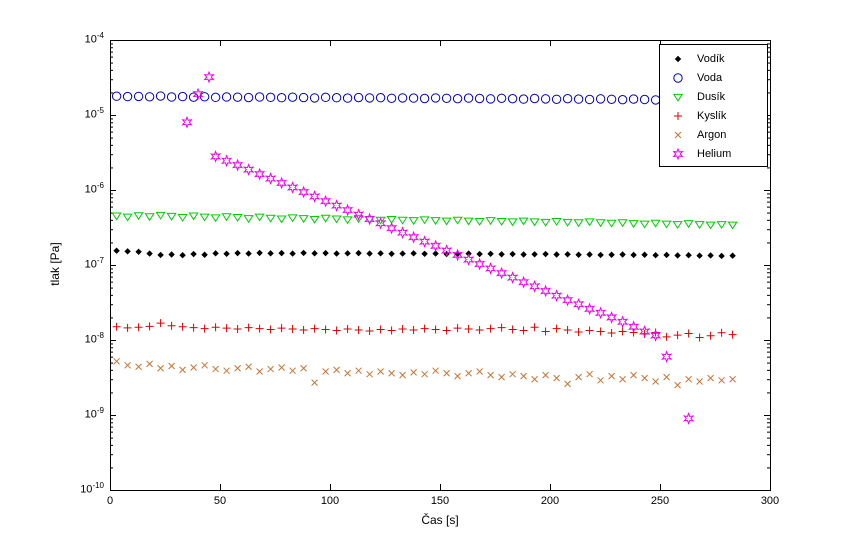 The height and width of the screenshot is (553, 845). I want to click on legend-label: Kyslík, so click(712, 115).